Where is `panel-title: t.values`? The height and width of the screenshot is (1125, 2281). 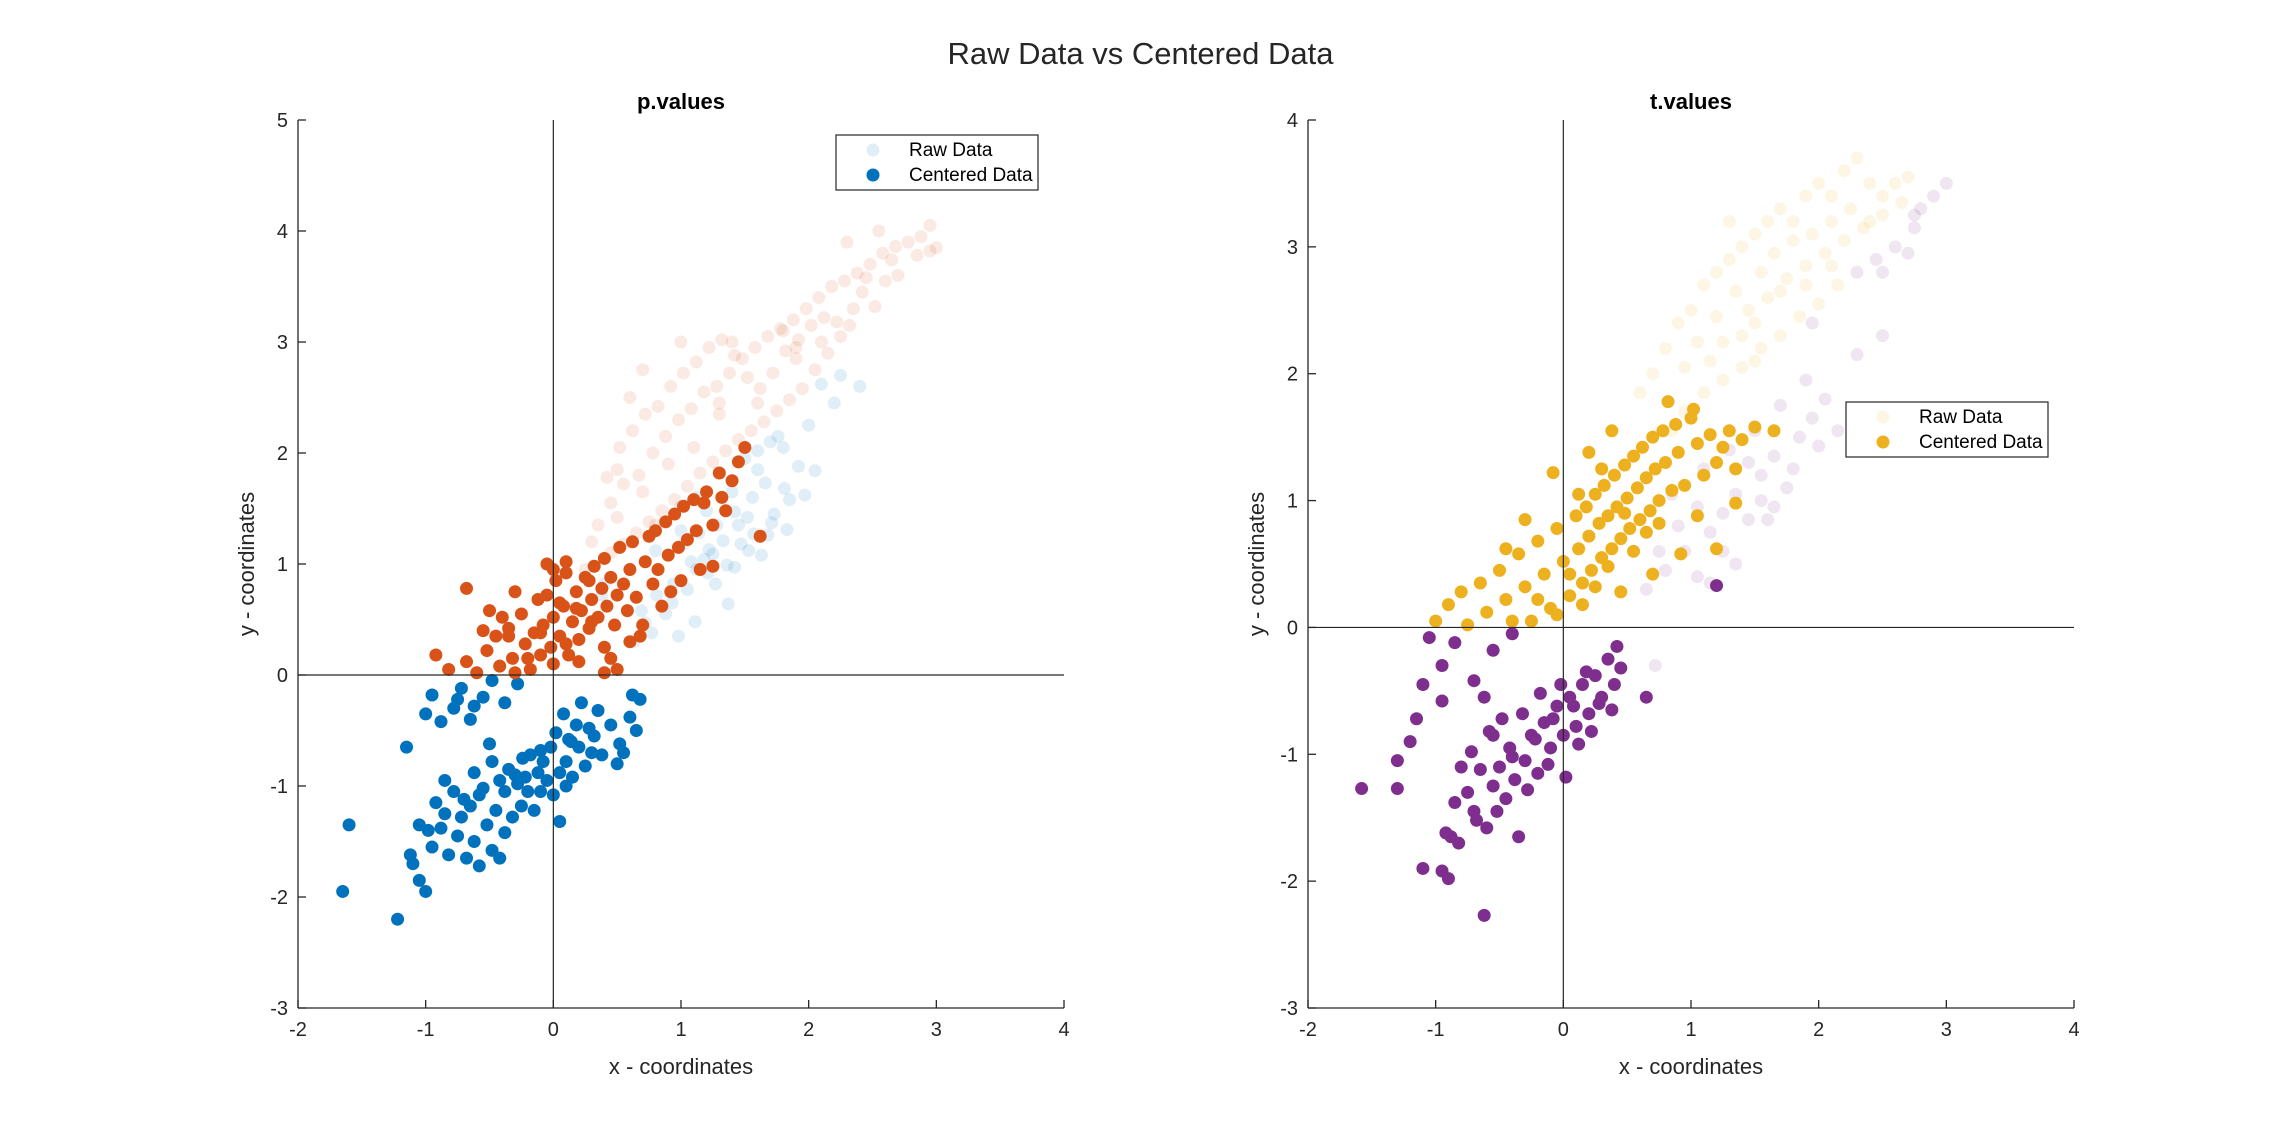 panel-title: t.values is located at coordinates (1691, 101).